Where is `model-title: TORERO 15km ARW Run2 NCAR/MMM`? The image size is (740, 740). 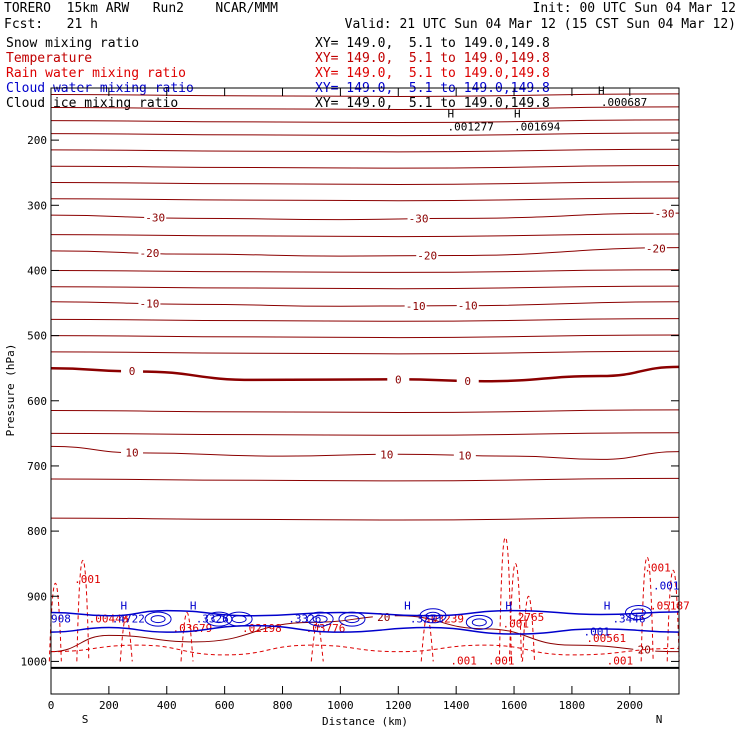 model-title: TORERO 15km ARW Run2 NCAR/MMM is located at coordinates (141, 8).